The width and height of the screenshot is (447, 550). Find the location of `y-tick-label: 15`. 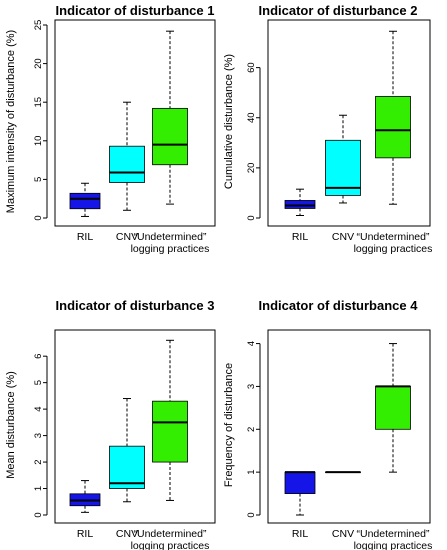

y-tick-label: 15 is located at coordinates (38, 102).